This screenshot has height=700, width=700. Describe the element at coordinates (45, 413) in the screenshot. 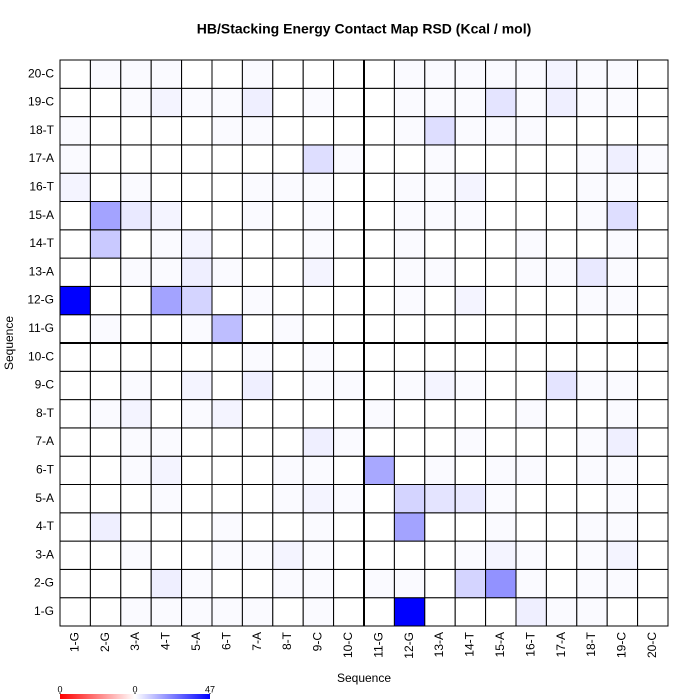

I see `y-tick-label: 8-T` at that location.